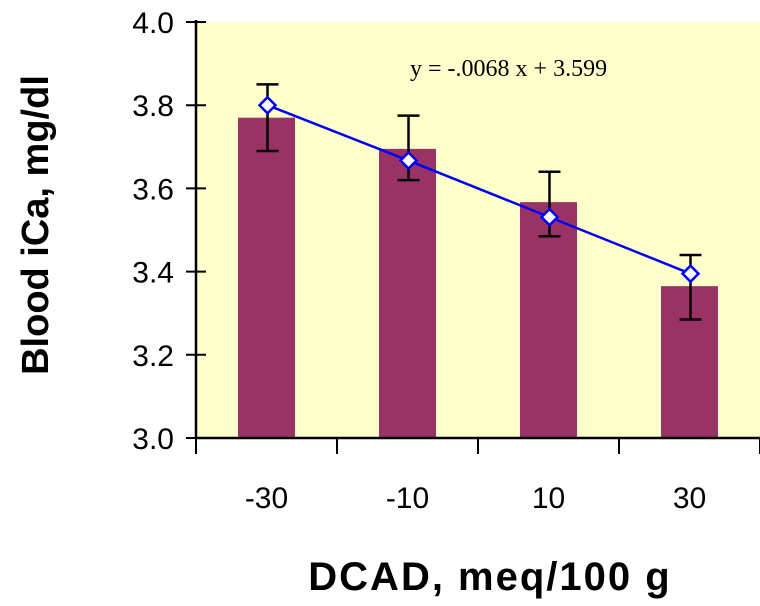 This screenshot has height=606, width=760. Describe the element at coordinates (153, 23) in the screenshot. I see `y-tick-label-5: 4.0` at that location.